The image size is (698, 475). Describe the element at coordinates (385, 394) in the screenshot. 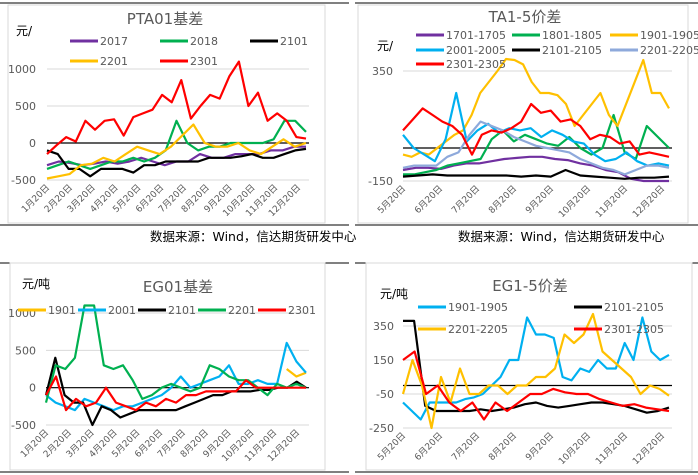

I see `y-tick-label: -50` at that location.